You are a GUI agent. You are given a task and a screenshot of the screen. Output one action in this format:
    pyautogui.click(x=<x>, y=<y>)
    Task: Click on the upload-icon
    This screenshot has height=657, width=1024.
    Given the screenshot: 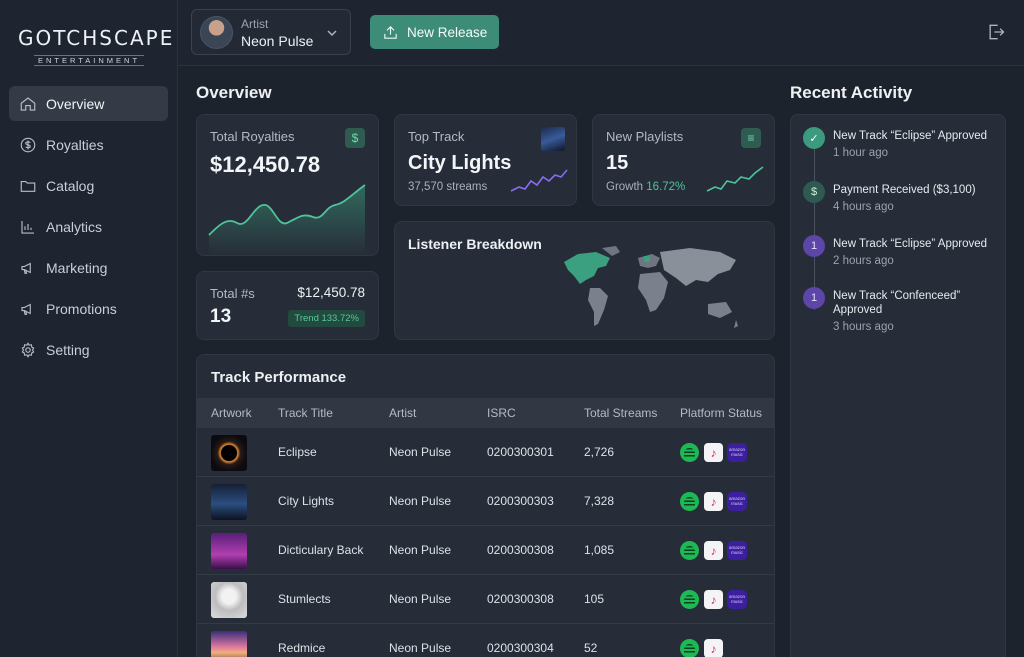 What is the action you would take?
    pyautogui.click(x=390, y=32)
    